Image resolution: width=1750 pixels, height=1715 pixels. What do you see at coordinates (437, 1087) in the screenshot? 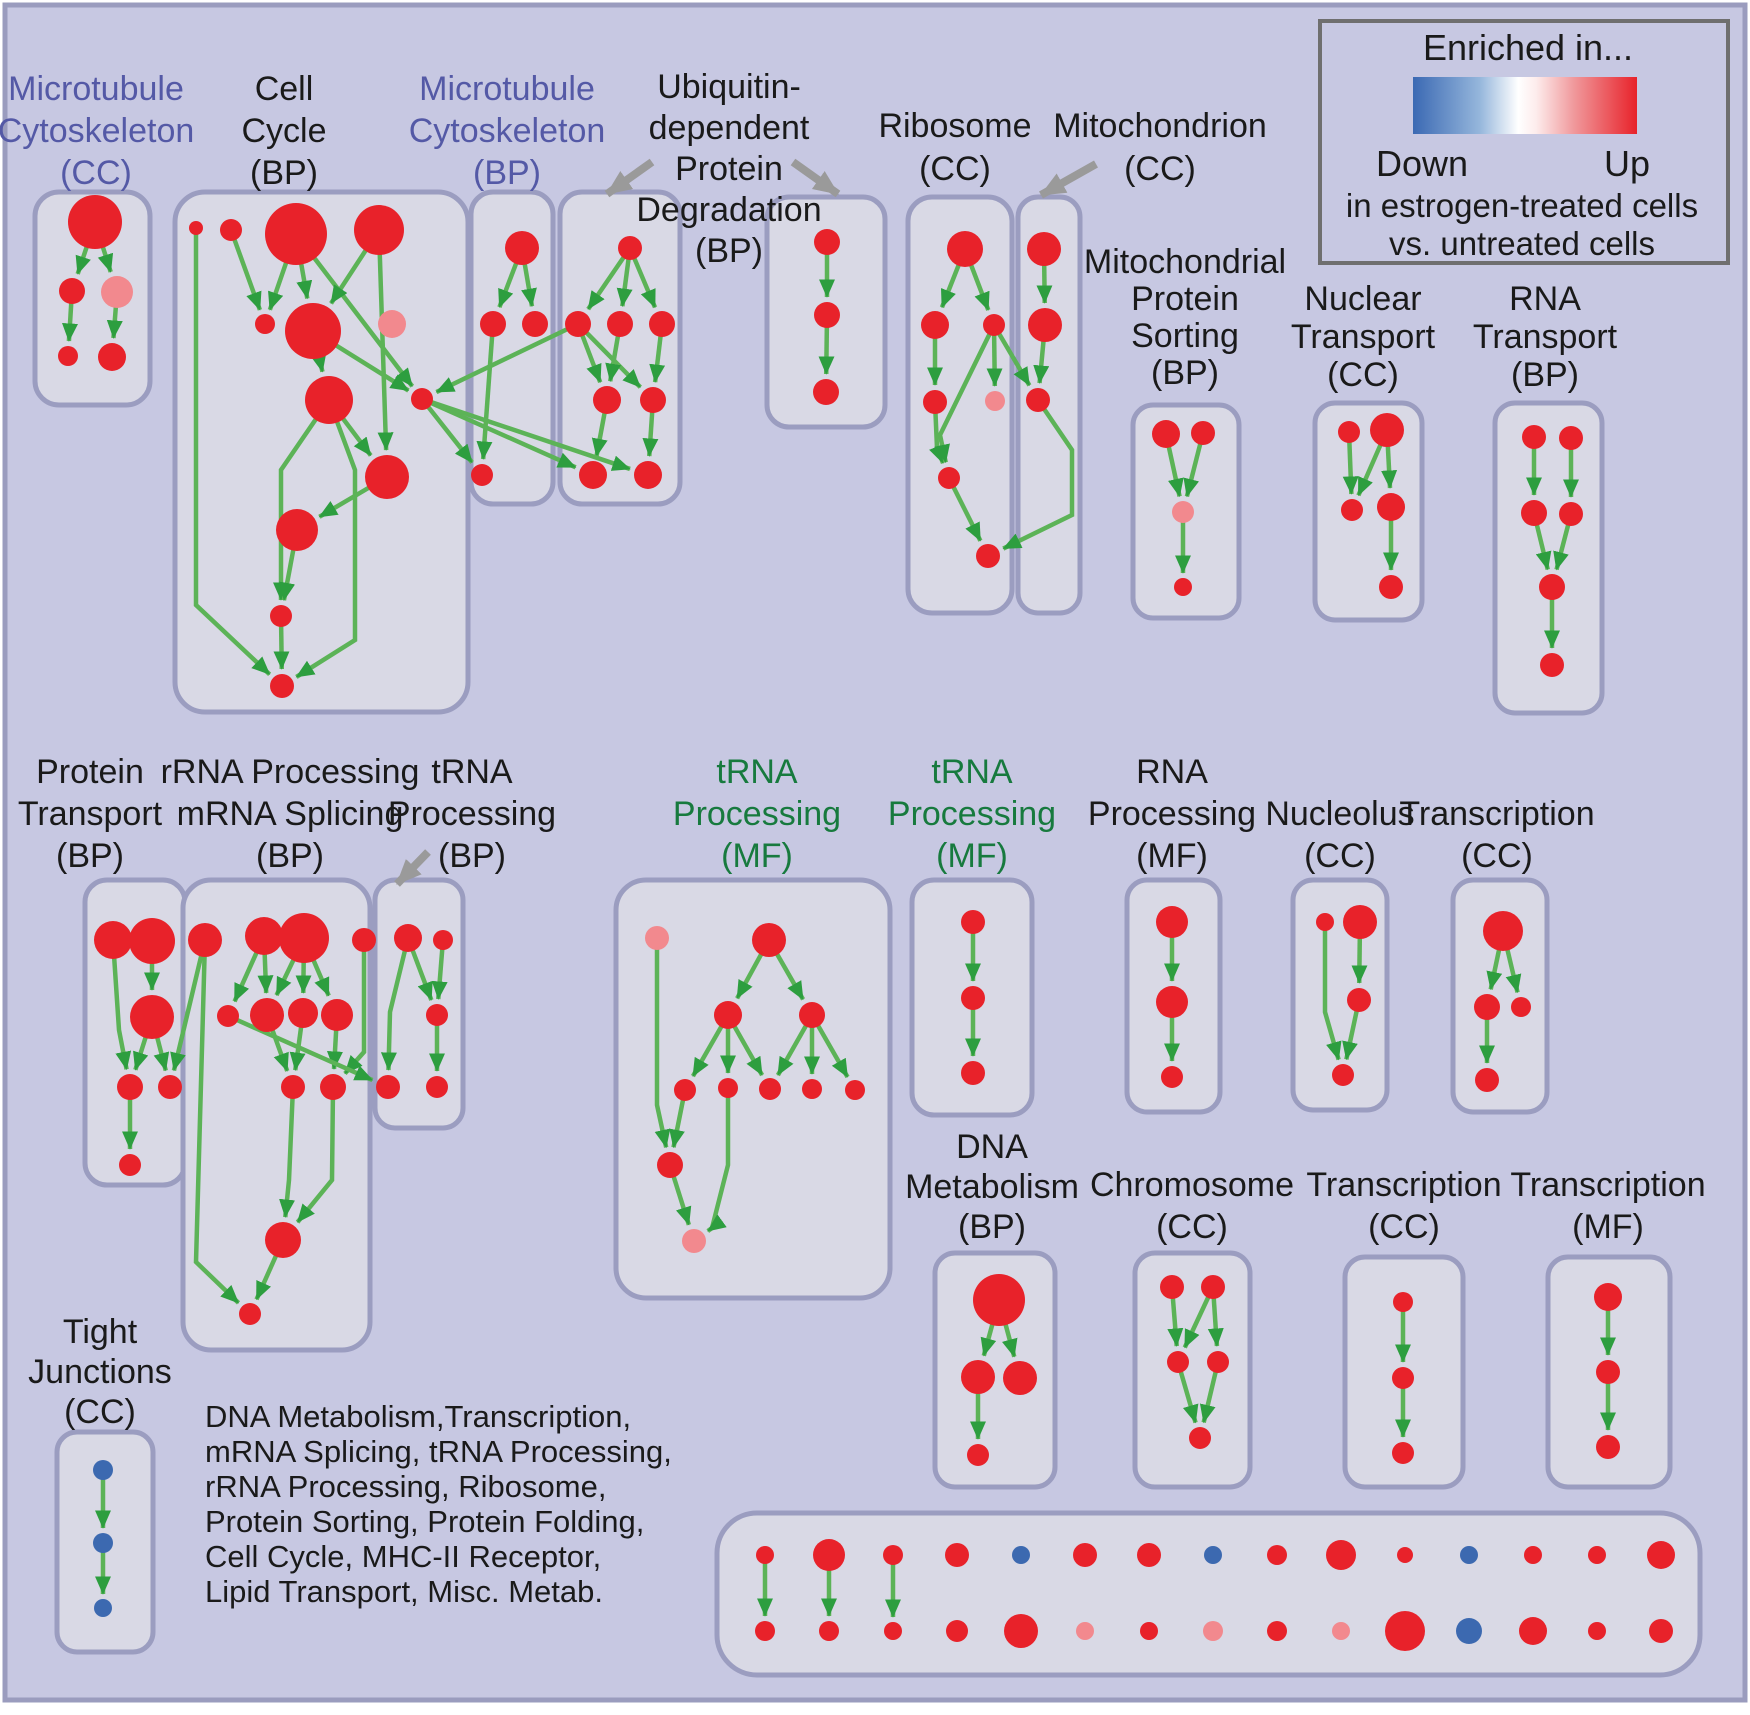
I see `go-term-node-t13e` at bounding box center [437, 1087].